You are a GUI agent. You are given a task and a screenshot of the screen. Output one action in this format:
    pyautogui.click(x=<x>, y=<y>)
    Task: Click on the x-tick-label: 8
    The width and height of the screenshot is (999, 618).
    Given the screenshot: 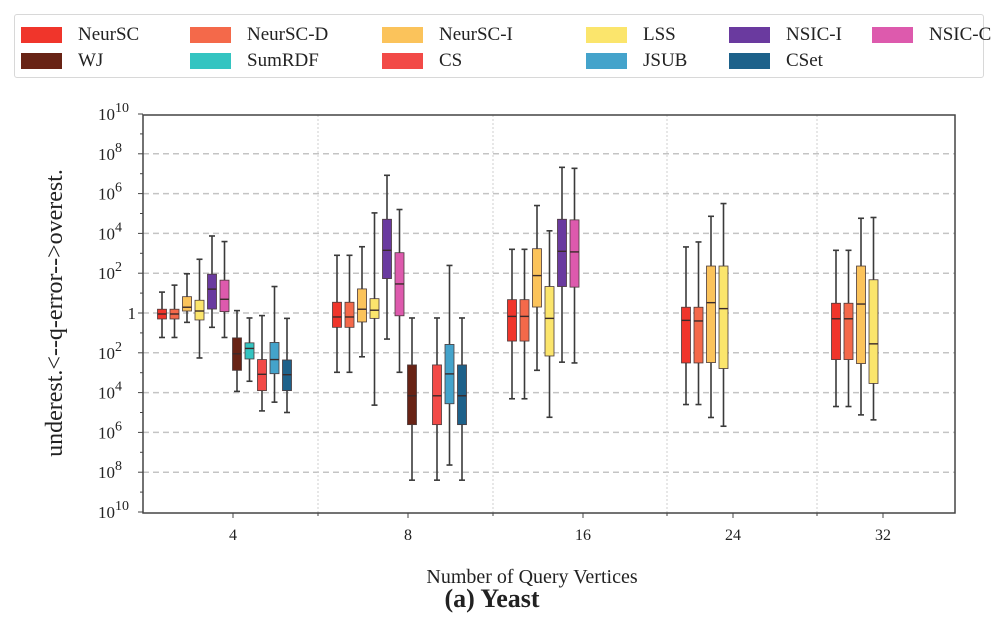 What is the action you would take?
    pyautogui.click(x=408, y=535)
    